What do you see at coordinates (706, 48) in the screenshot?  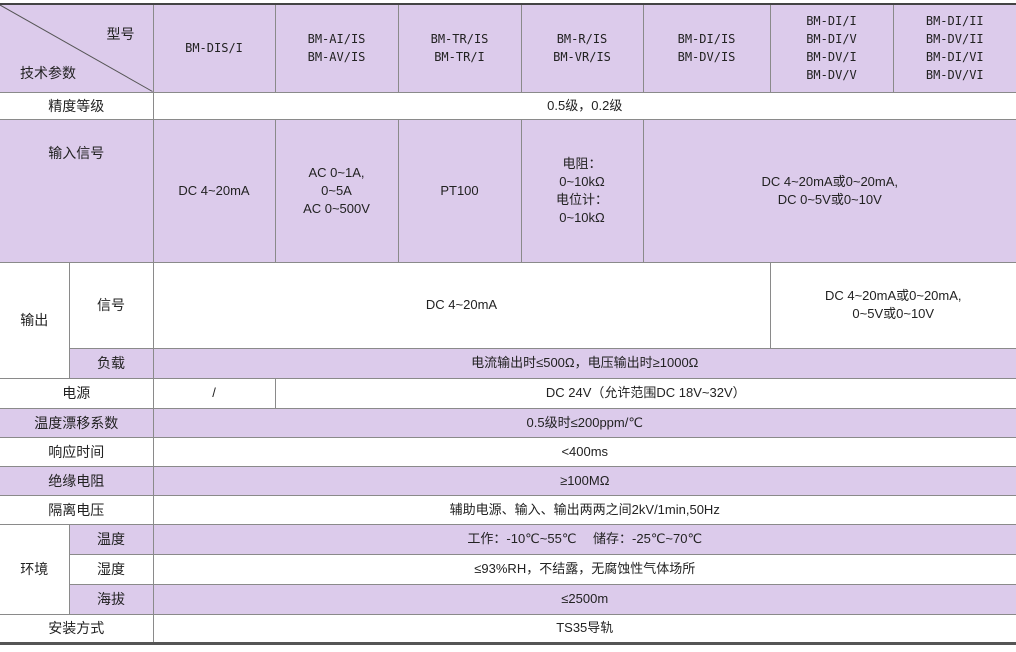 I see `model-cell: BM-DI/IS BM-DV/IS` at bounding box center [706, 48].